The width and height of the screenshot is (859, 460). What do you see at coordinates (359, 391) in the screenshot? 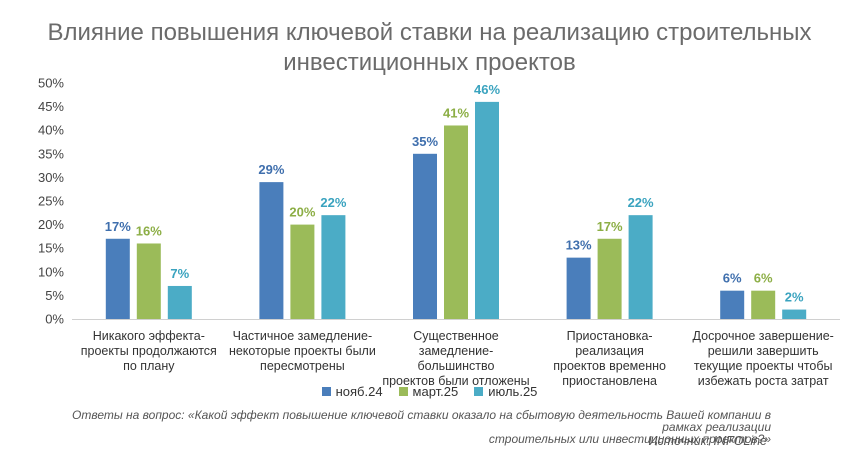
I see `legend-label-series-1: нояб.24` at bounding box center [359, 391].